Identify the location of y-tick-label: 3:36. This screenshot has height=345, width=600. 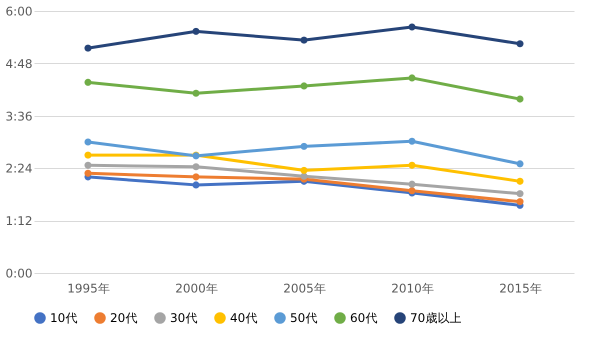
(19, 116).